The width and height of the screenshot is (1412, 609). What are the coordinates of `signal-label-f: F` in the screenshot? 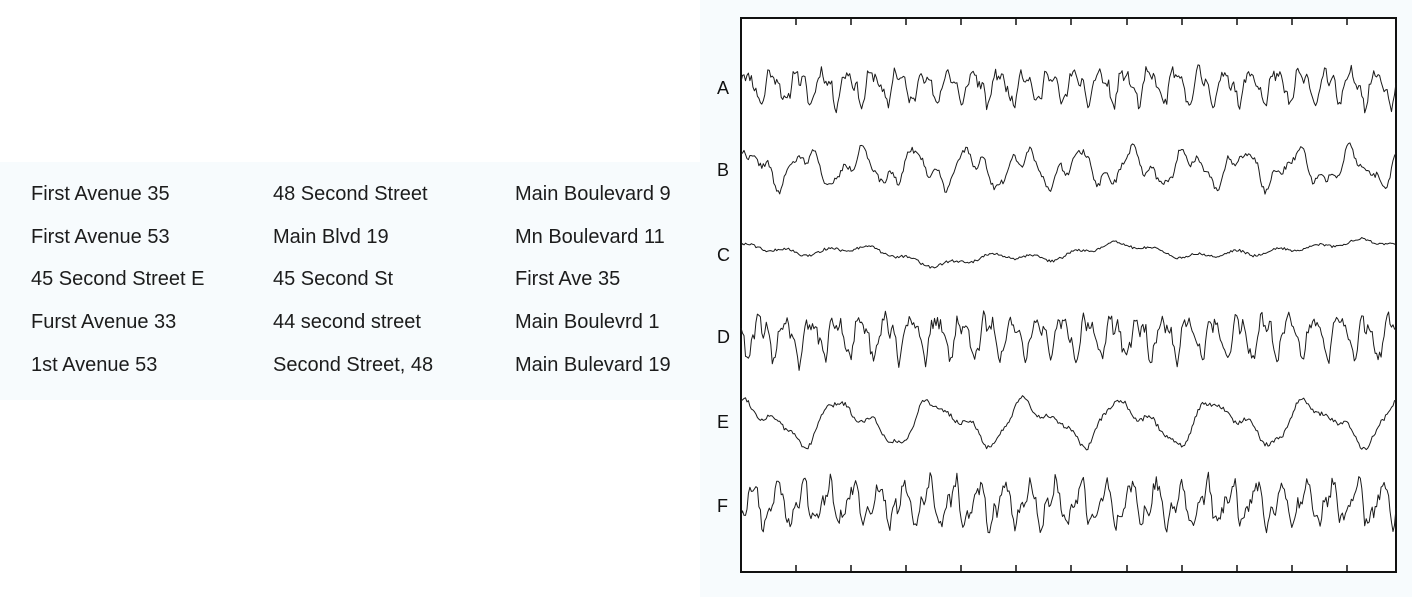 It's located at (722, 506).